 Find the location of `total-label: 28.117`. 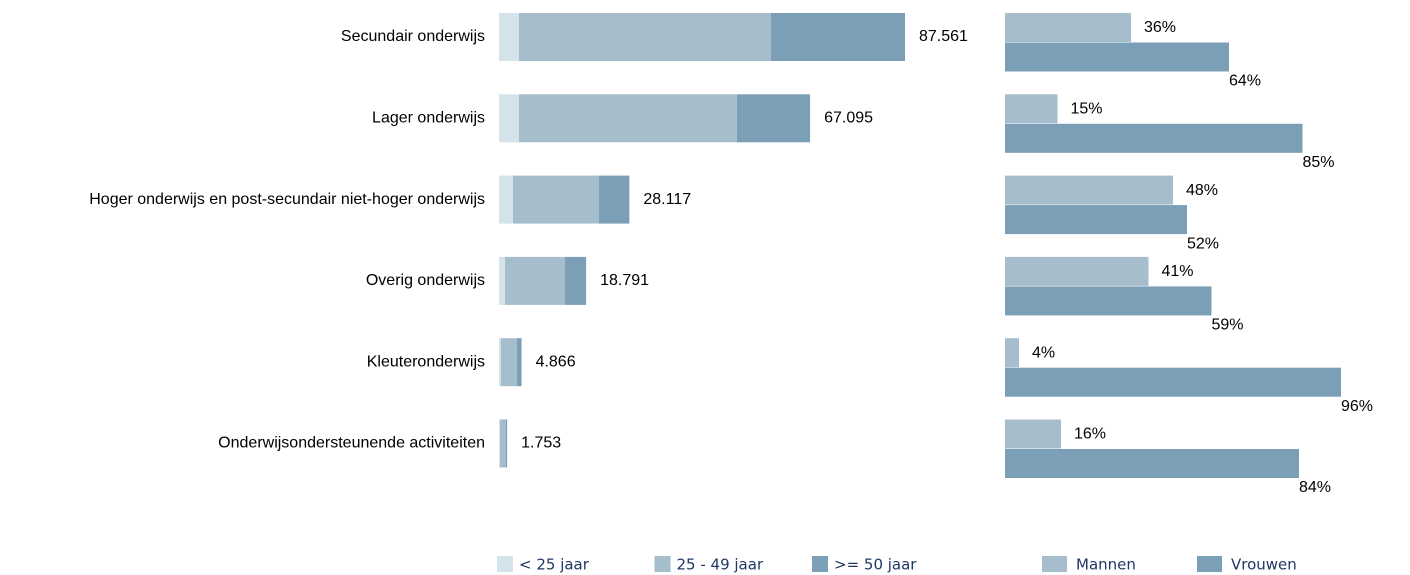

total-label: 28.117 is located at coordinates (667, 199).